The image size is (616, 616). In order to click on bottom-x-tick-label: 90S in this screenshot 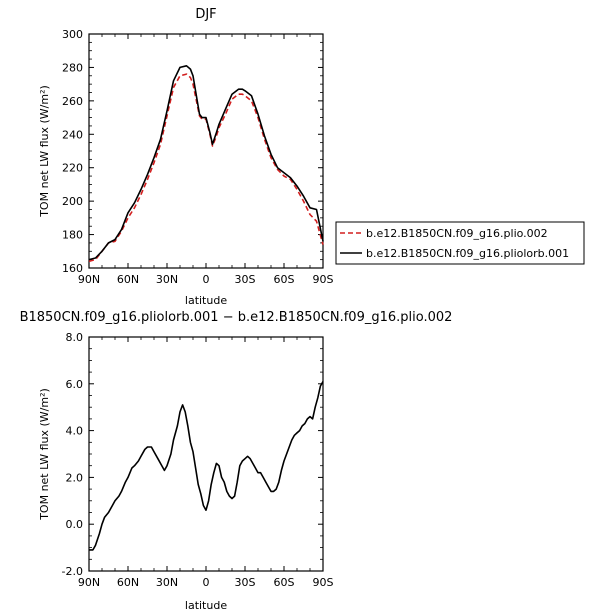, I will do `click(323, 582)`.